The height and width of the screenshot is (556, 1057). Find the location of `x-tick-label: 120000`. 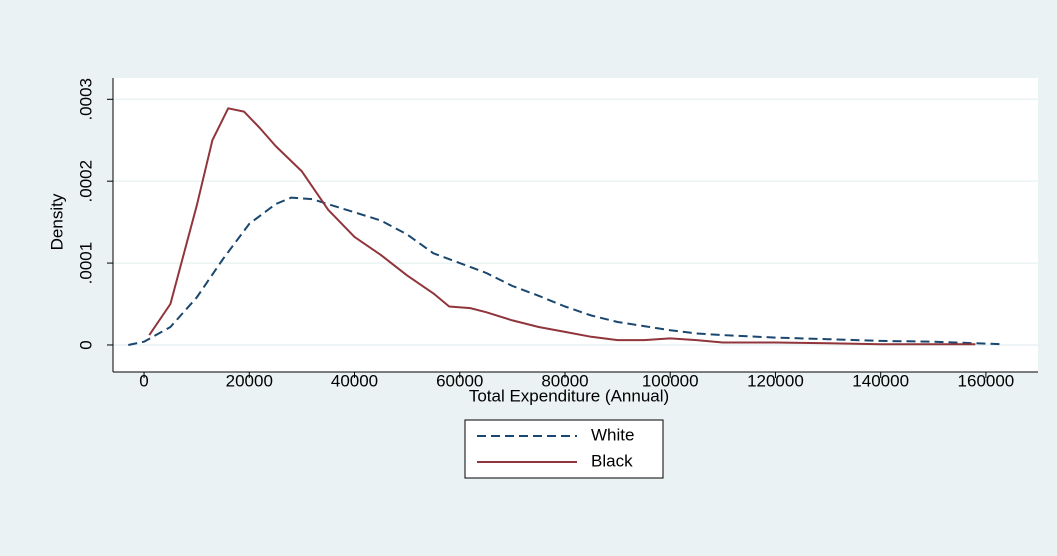

x-tick-label: 120000 is located at coordinates (775, 380).